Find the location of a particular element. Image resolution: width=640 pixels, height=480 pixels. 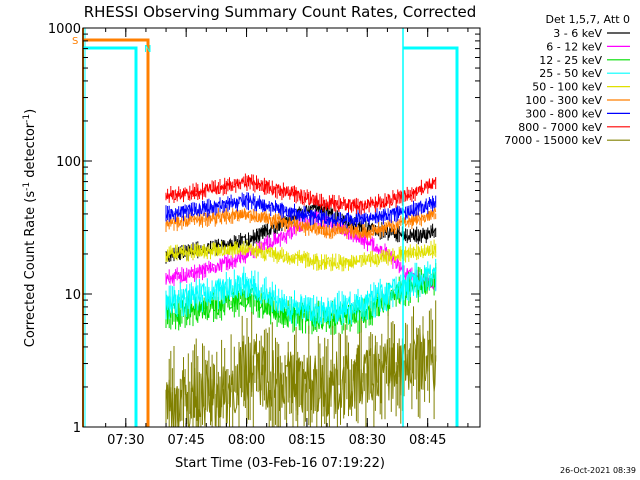

legend-label: 100 - 300 keV is located at coordinates (563, 100).